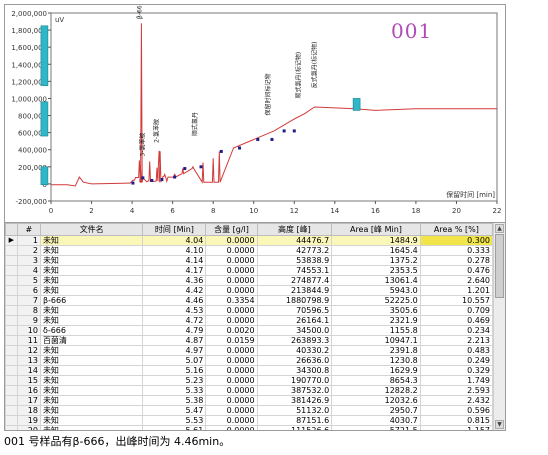 The width and height of the screenshot is (548, 455). What do you see at coordinates (249, 420) in the screenshot?
I see `table-row: 19 未知 5.53 0.0000 87151.6 4030.7 0.815` at bounding box center [249, 420].